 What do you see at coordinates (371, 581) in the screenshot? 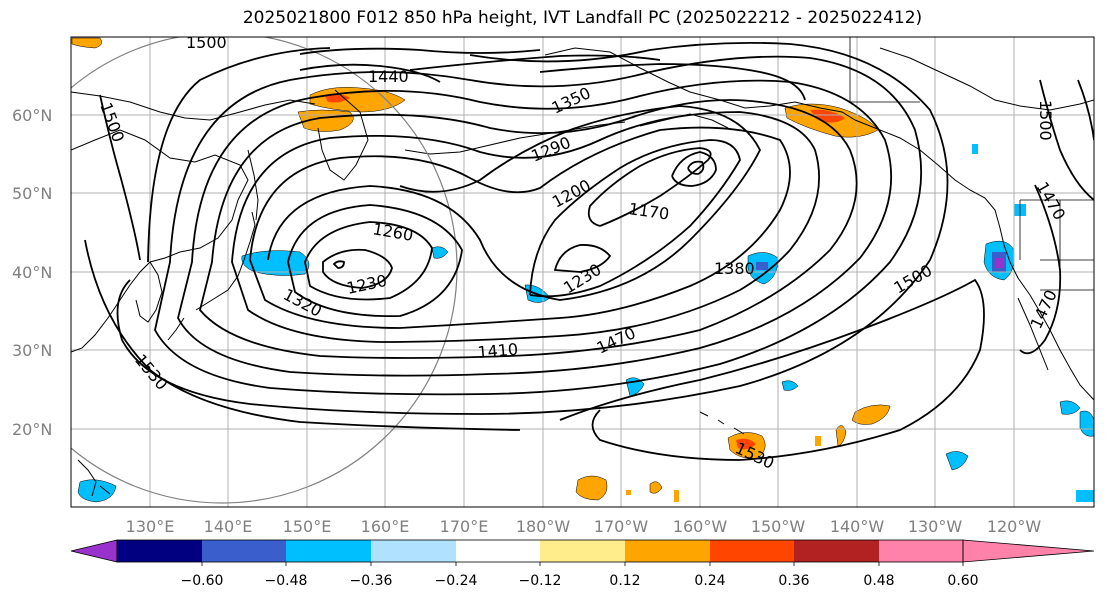
I see `colorbar-tick-label: −0.36` at bounding box center [371, 581].